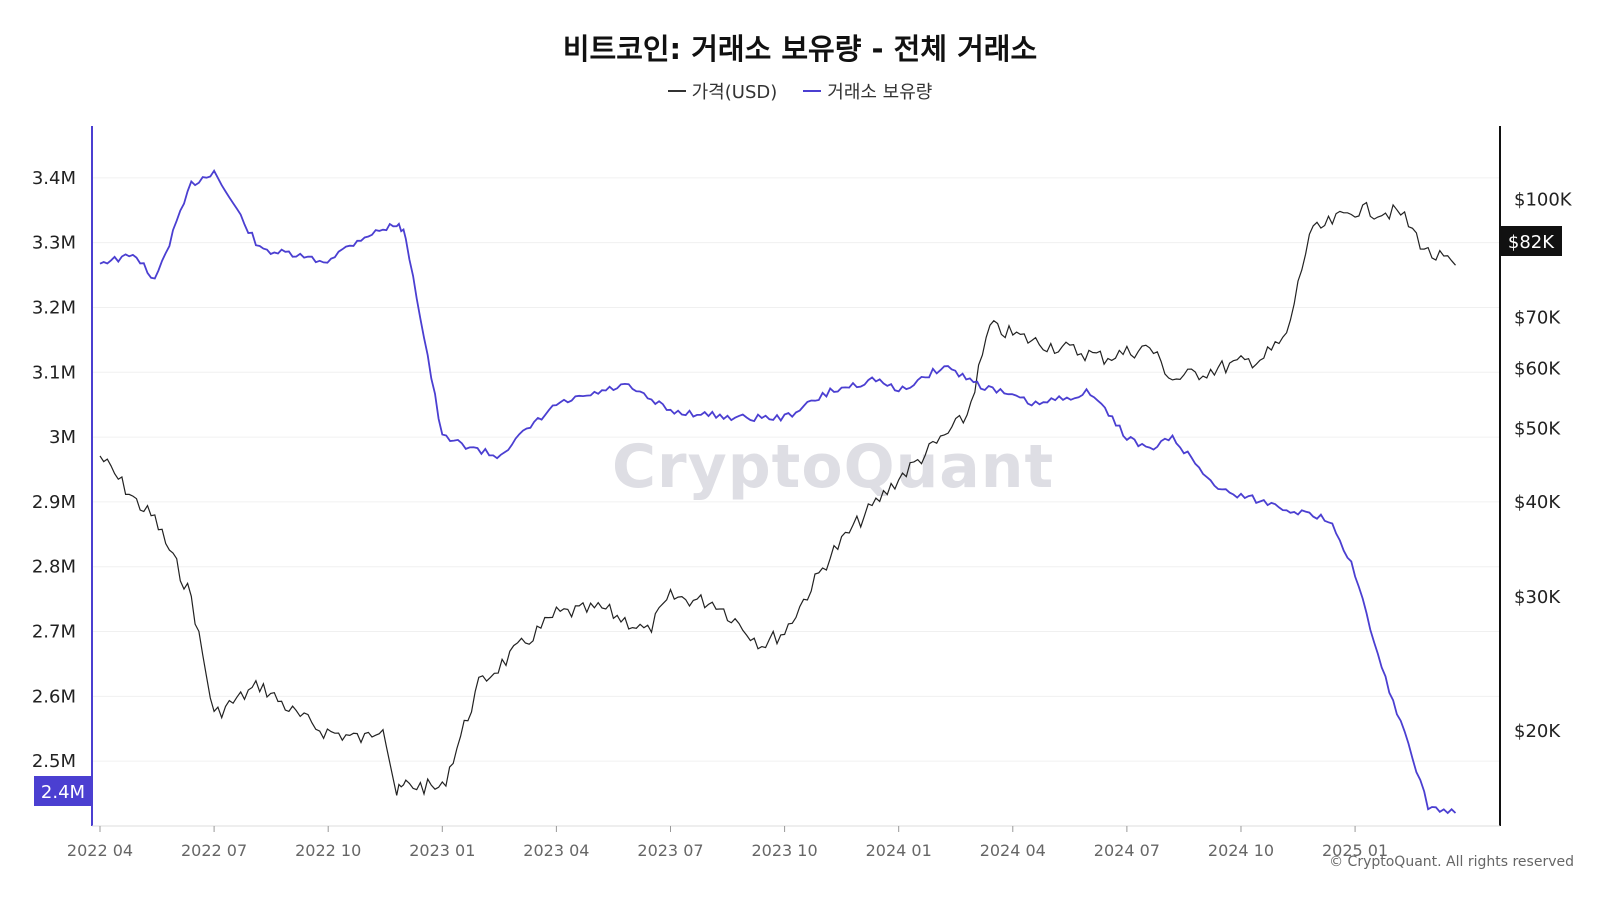  Describe the element at coordinates (214, 850) in the screenshot. I see `x-tick-label: 2022 07` at that location.